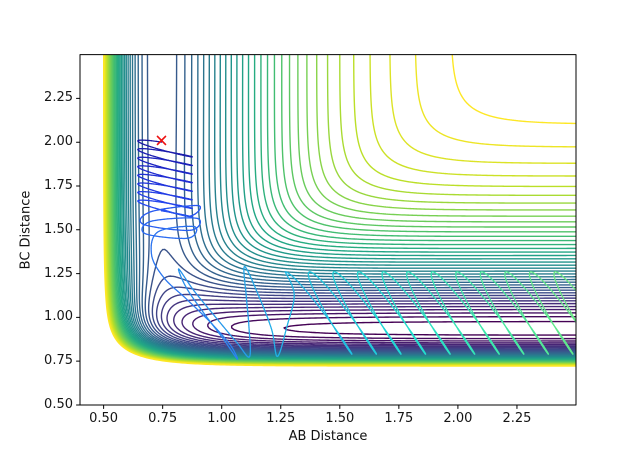 The height and width of the screenshot is (455, 640). I want to click on y-tick-label: 0.75, so click(58, 361).